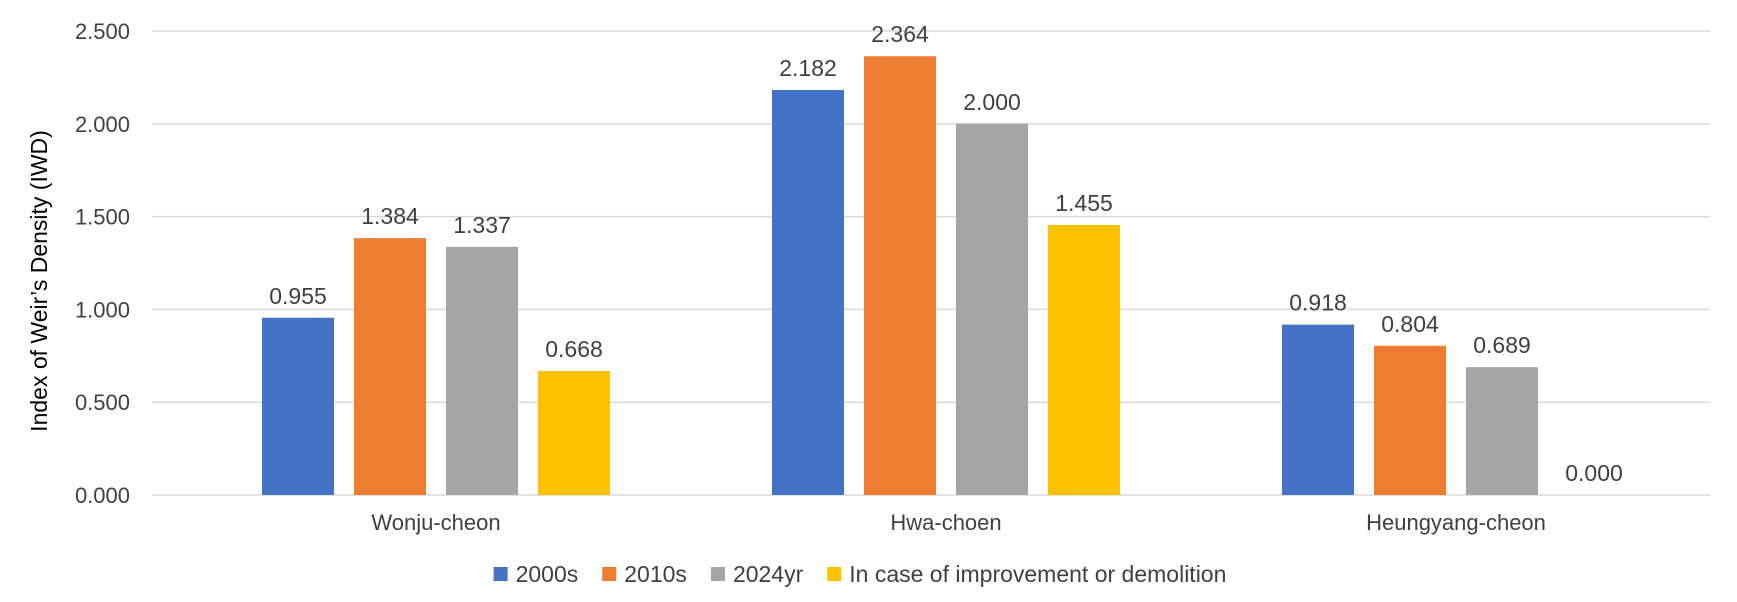 This screenshot has width=1737, height=602. I want to click on data-label: 0.689, so click(1502, 345).